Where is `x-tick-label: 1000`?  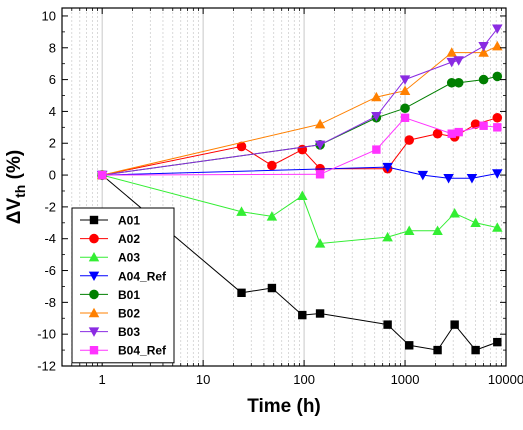
x-tick-label: 1000 is located at coordinates (405, 379).